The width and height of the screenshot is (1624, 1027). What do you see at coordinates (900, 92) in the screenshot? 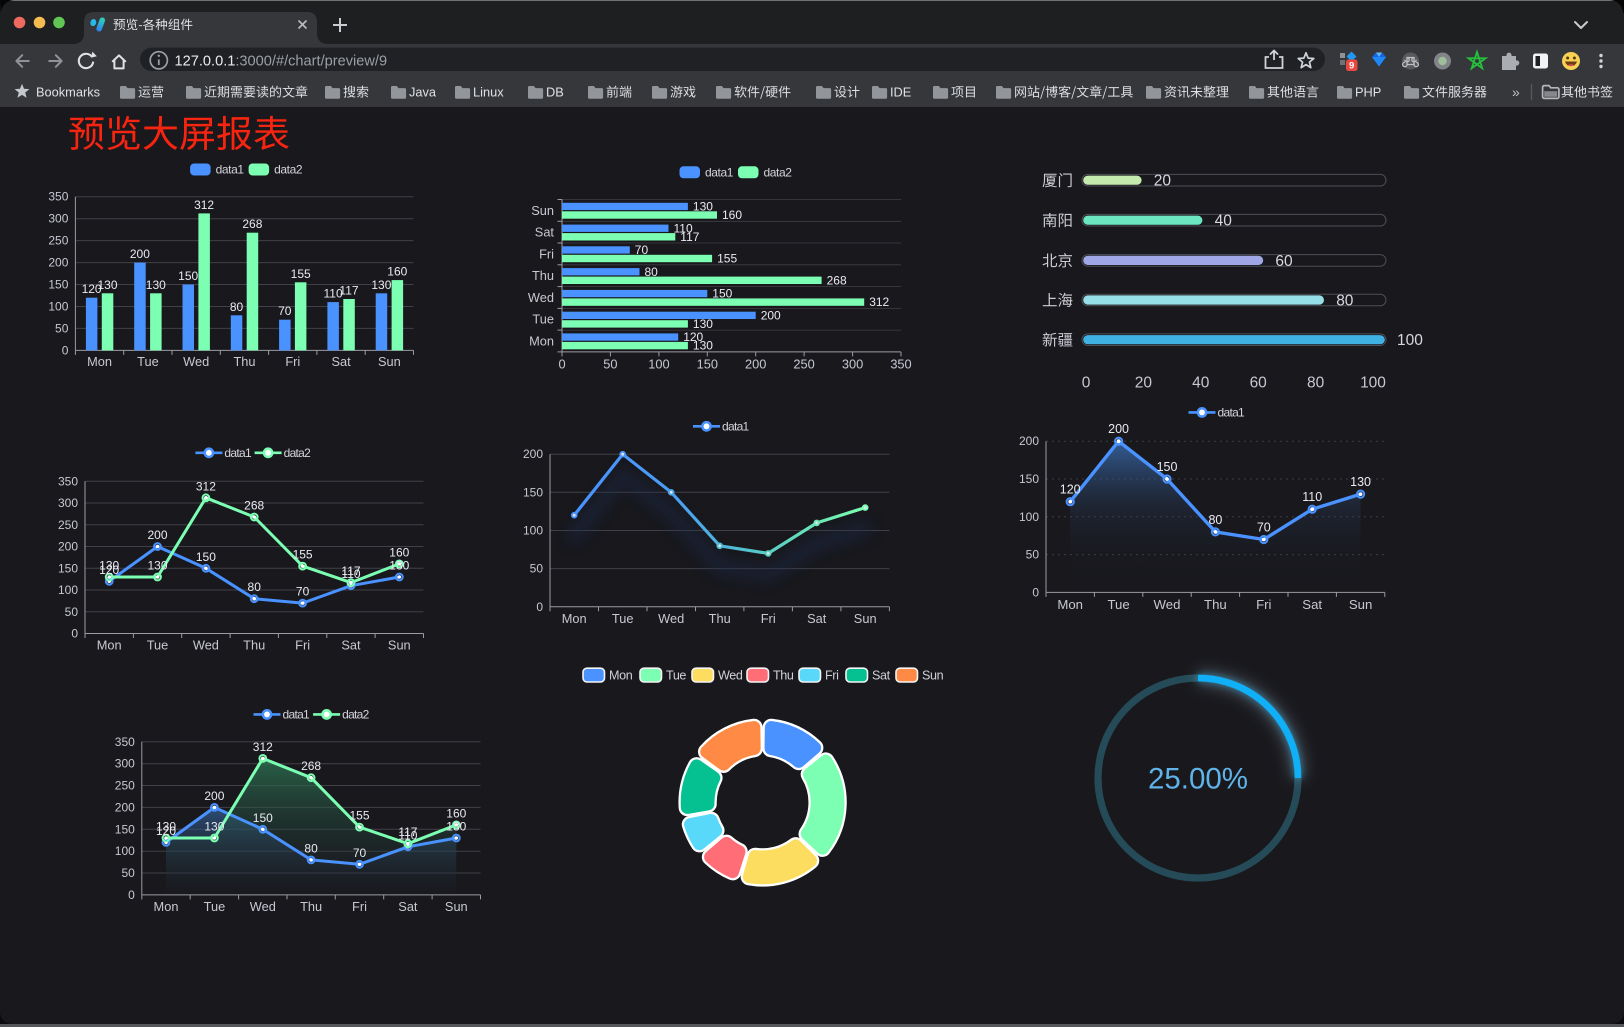
I see `svg-text: IDE` at bounding box center [900, 92].